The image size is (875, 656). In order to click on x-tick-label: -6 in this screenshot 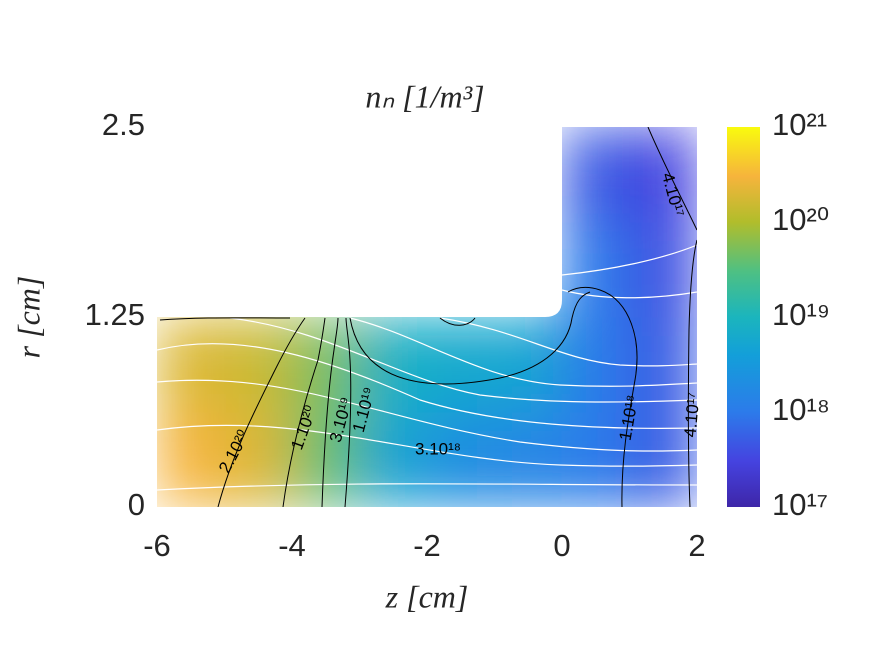, I will do `click(157, 545)`.